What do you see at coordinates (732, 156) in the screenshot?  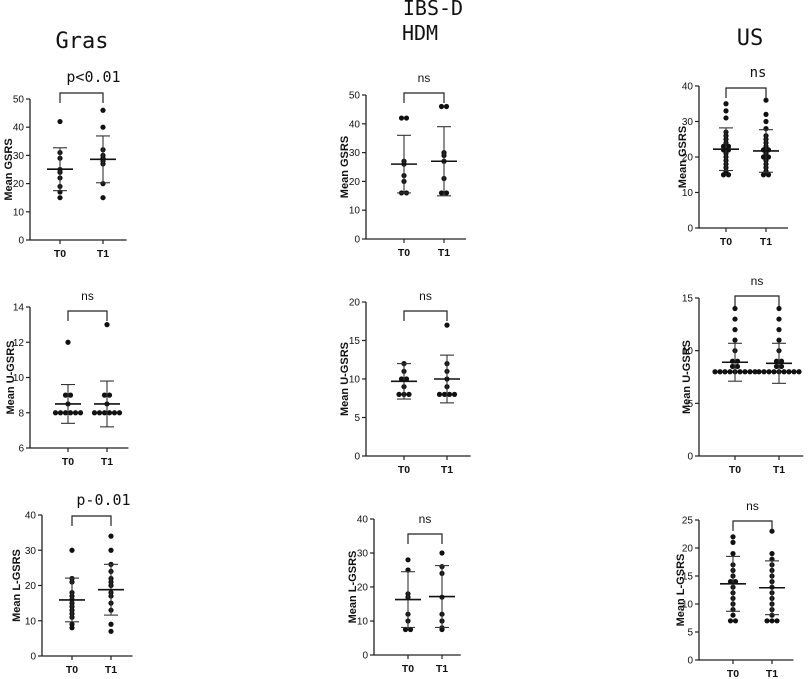 I see `chart-panel-3: 0 10 20 30 40 Mean GSRS T0 T1 ns` at bounding box center [732, 156].